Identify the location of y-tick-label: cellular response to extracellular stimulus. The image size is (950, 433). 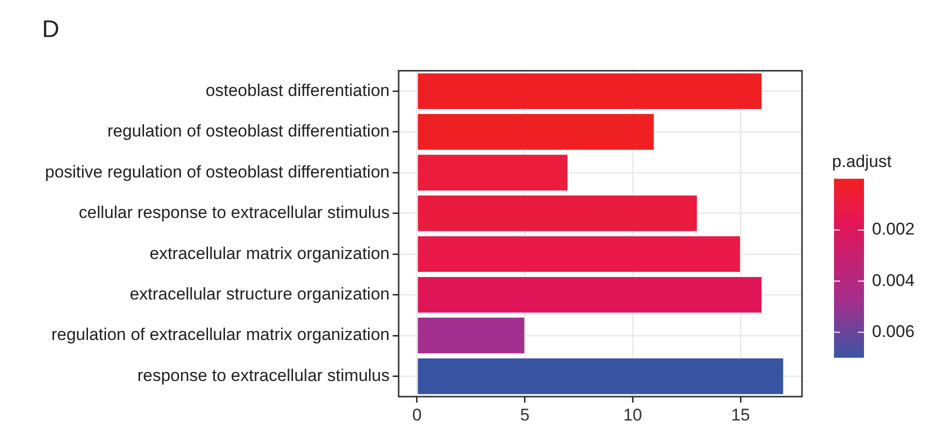
(234, 212).